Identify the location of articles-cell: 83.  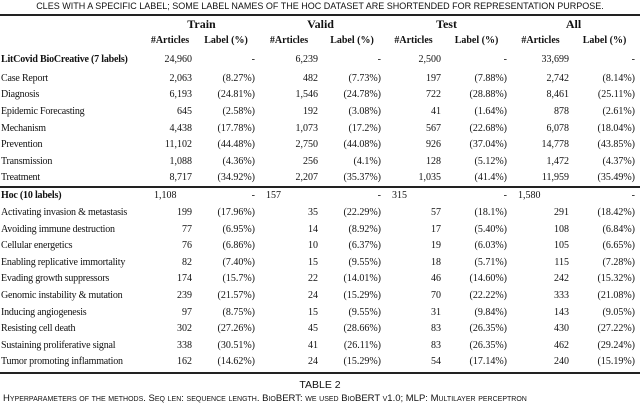
(436, 345).